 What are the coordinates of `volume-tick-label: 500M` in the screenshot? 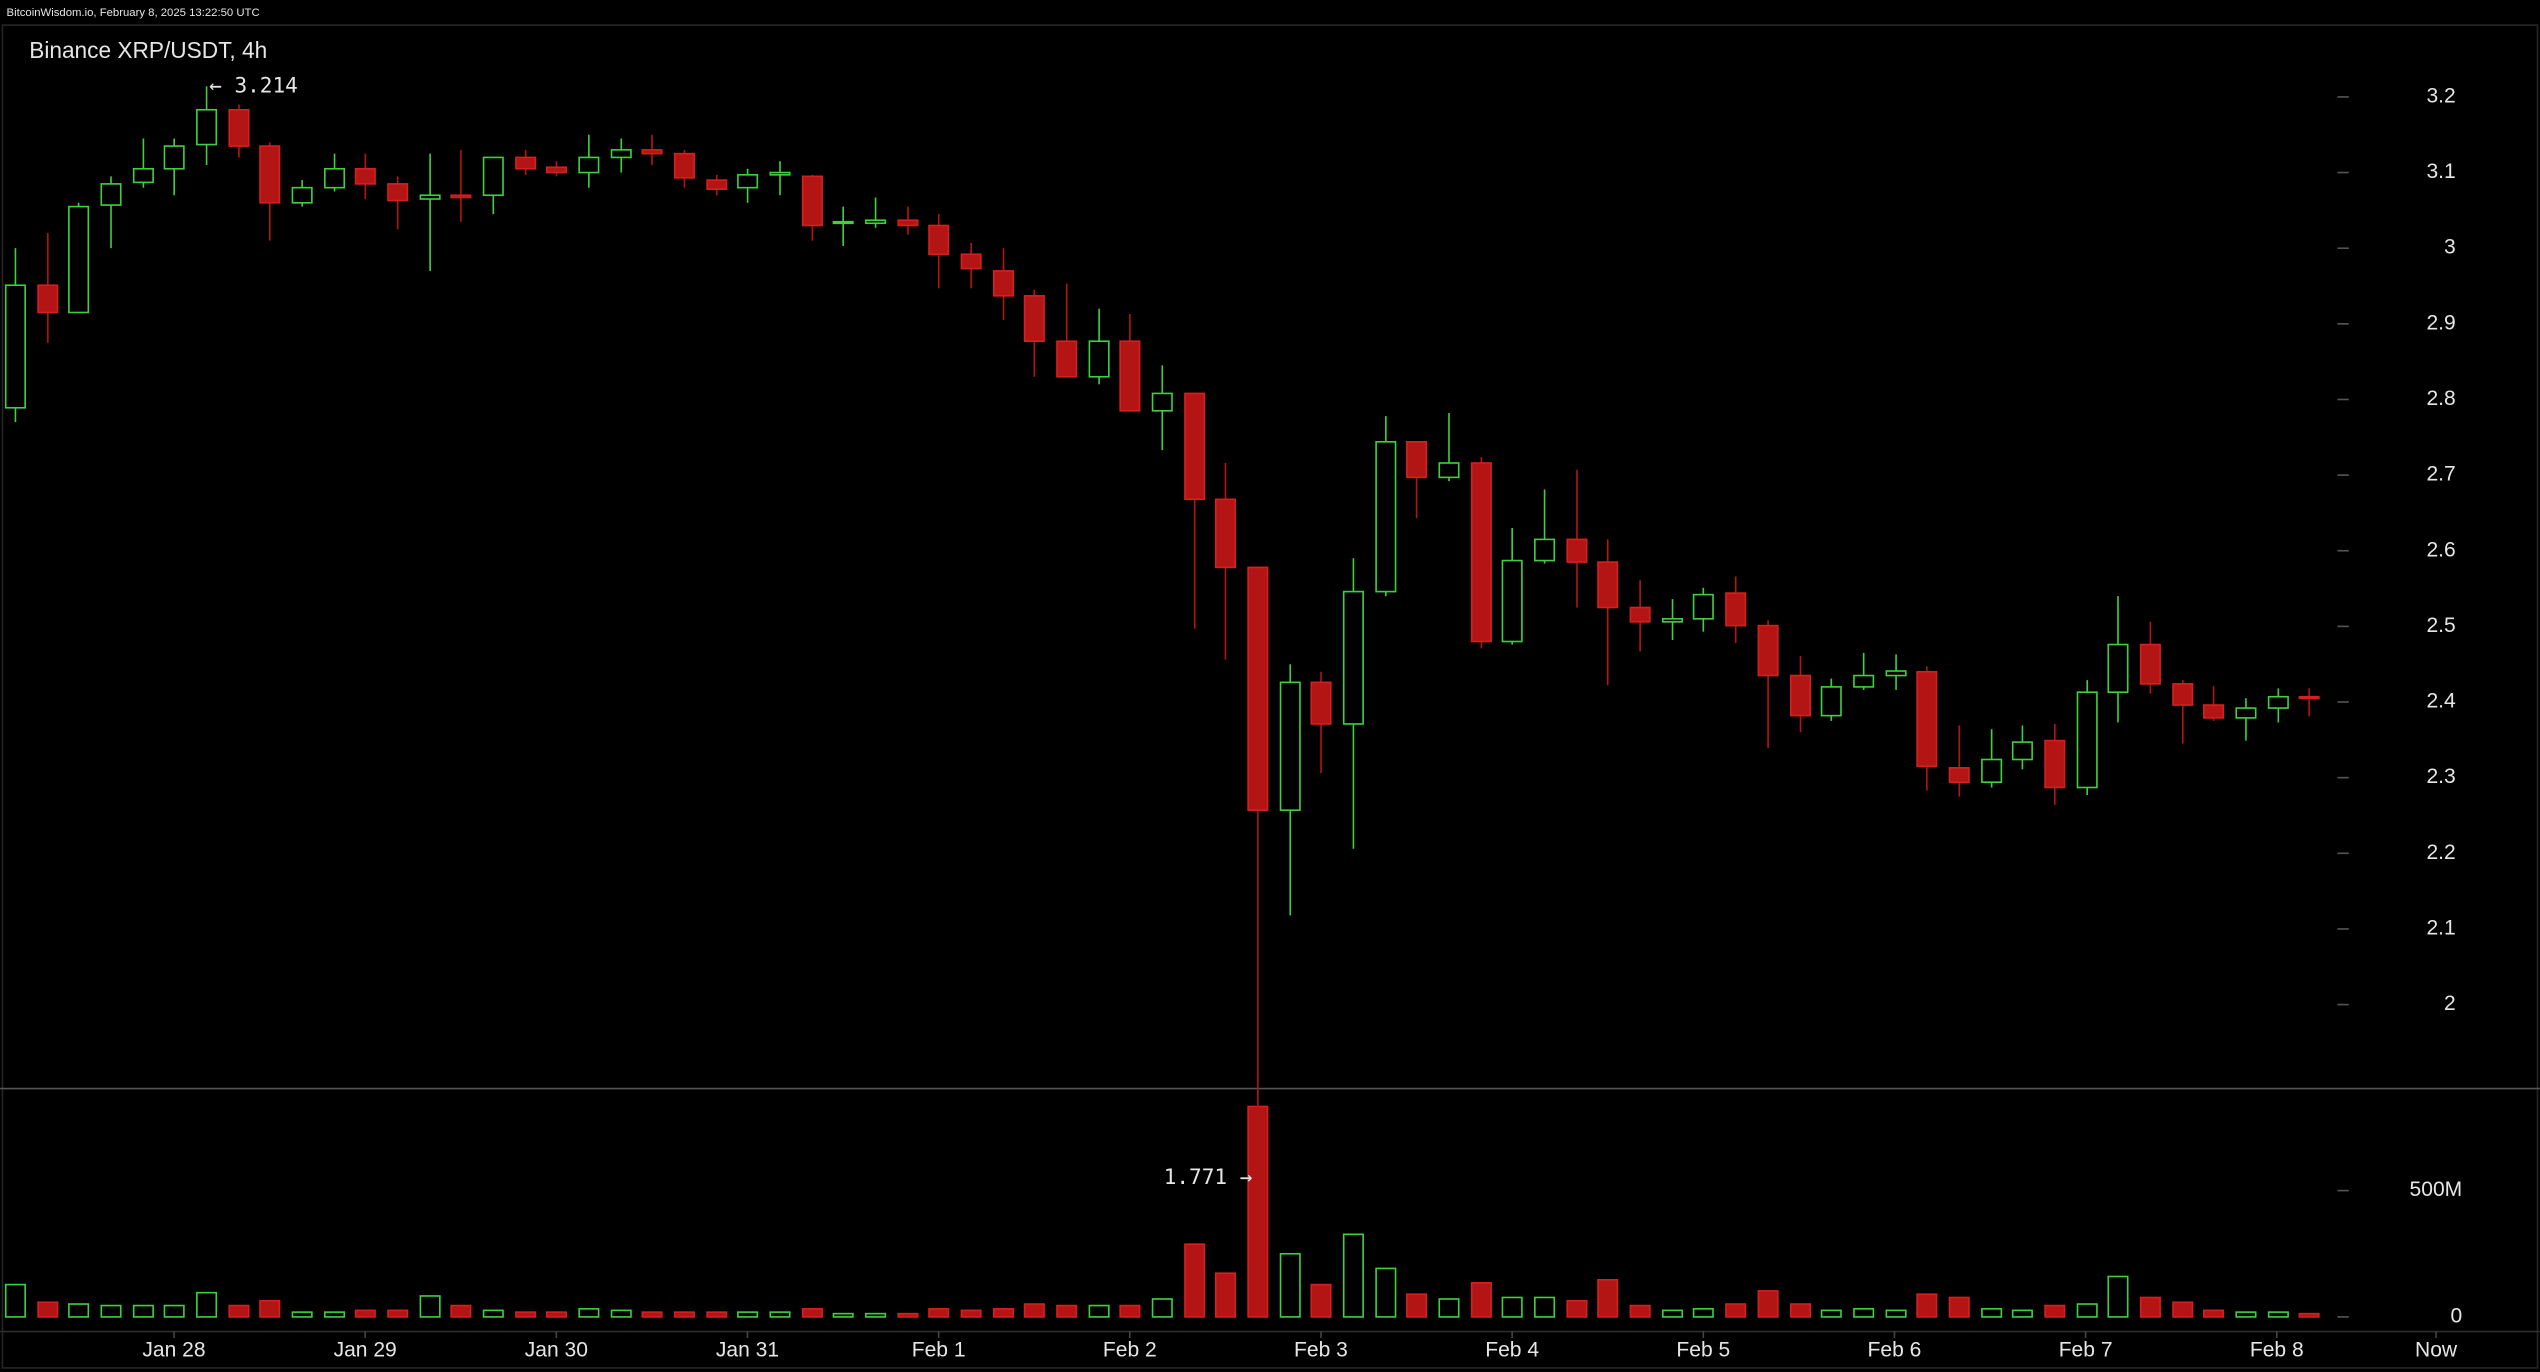 It's located at (2436, 1189).